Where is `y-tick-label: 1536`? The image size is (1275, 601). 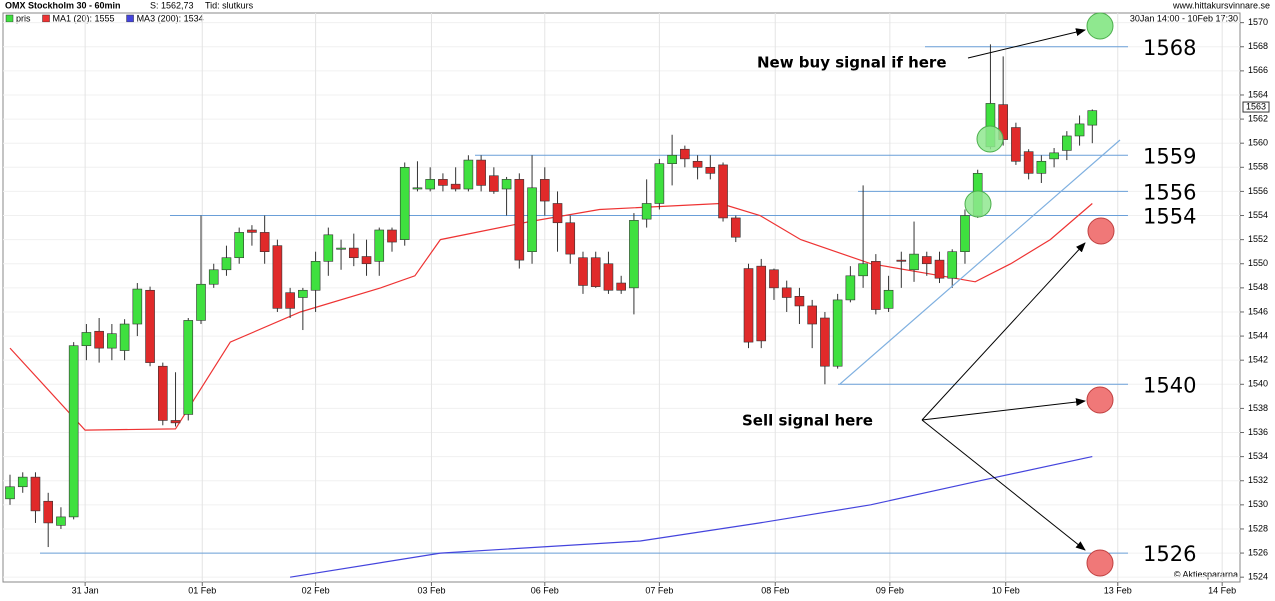 y-tick-label: 1536 is located at coordinates (1258, 432).